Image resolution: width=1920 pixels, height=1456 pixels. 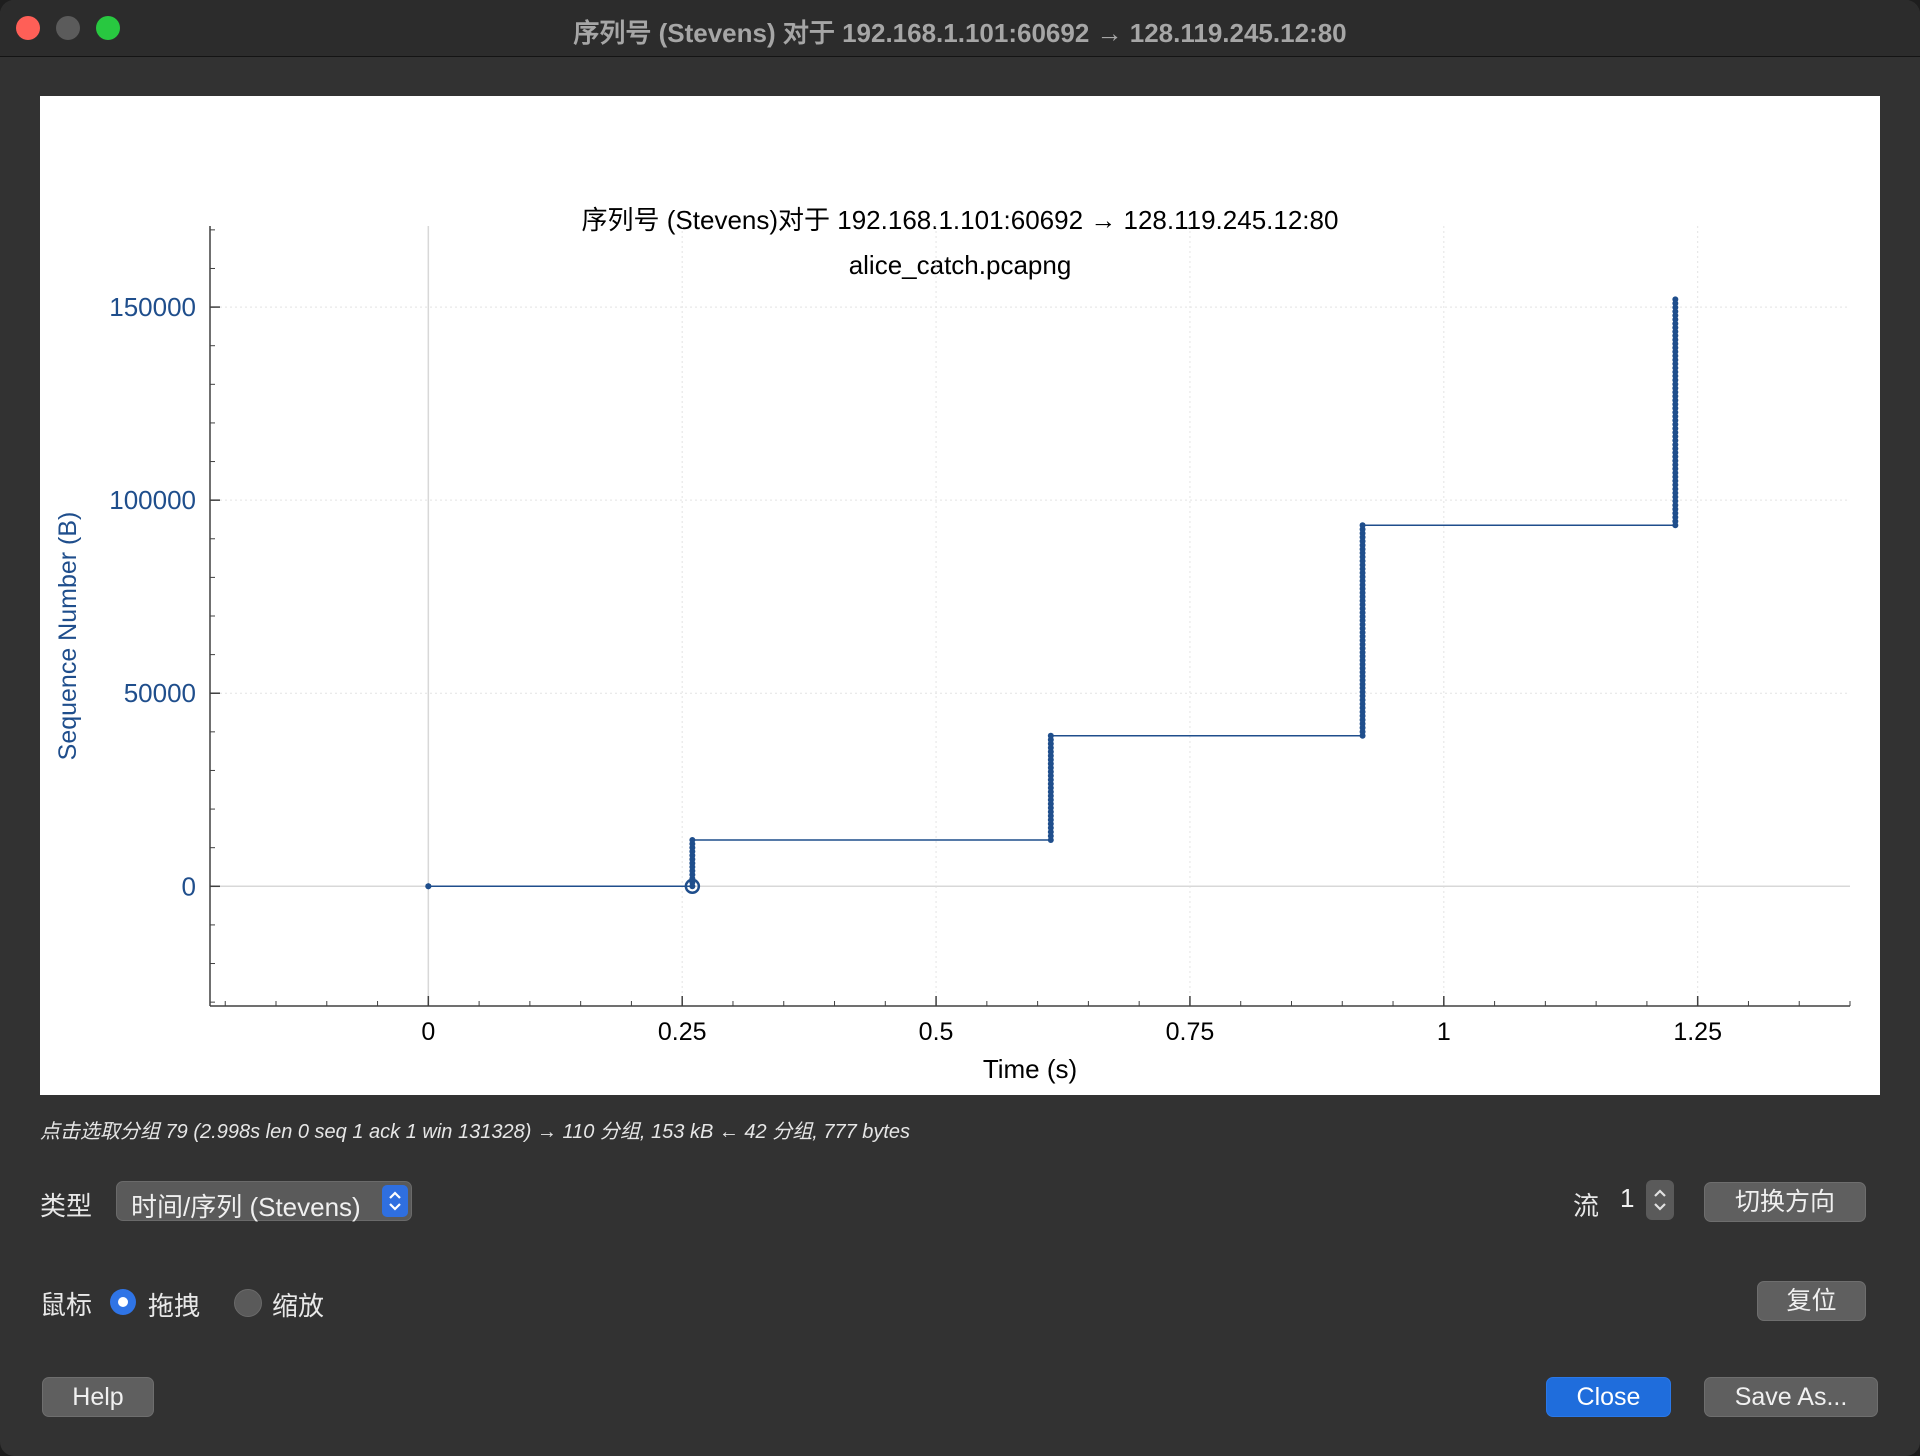 What do you see at coordinates (936, 1032) in the screenshot?
I see `x-tick-label: 0.5` at bounding box center [936, 1032].